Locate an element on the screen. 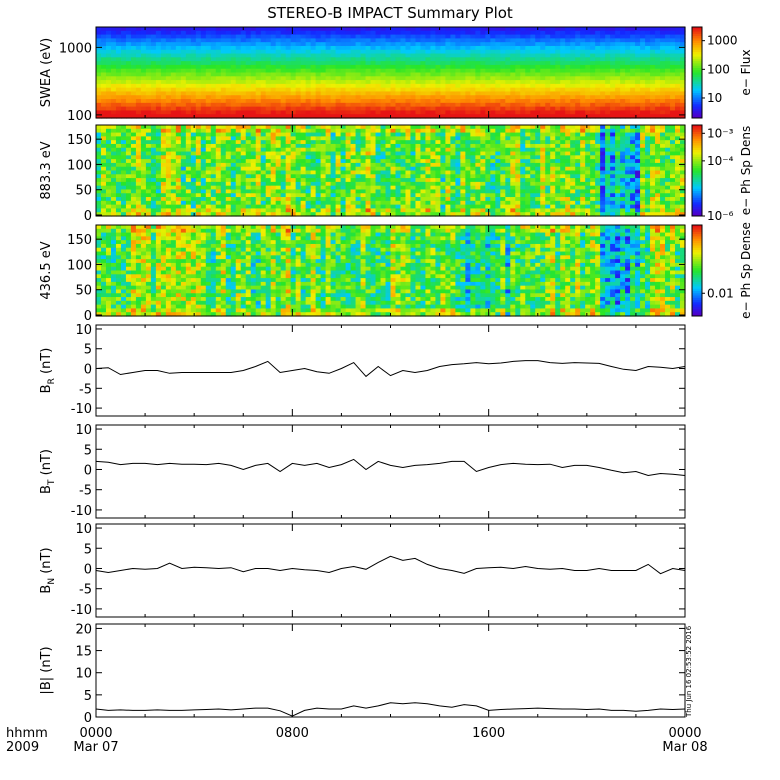 The image size is (780, 780). colorbar-swatch is located at coordinates (697, 103).